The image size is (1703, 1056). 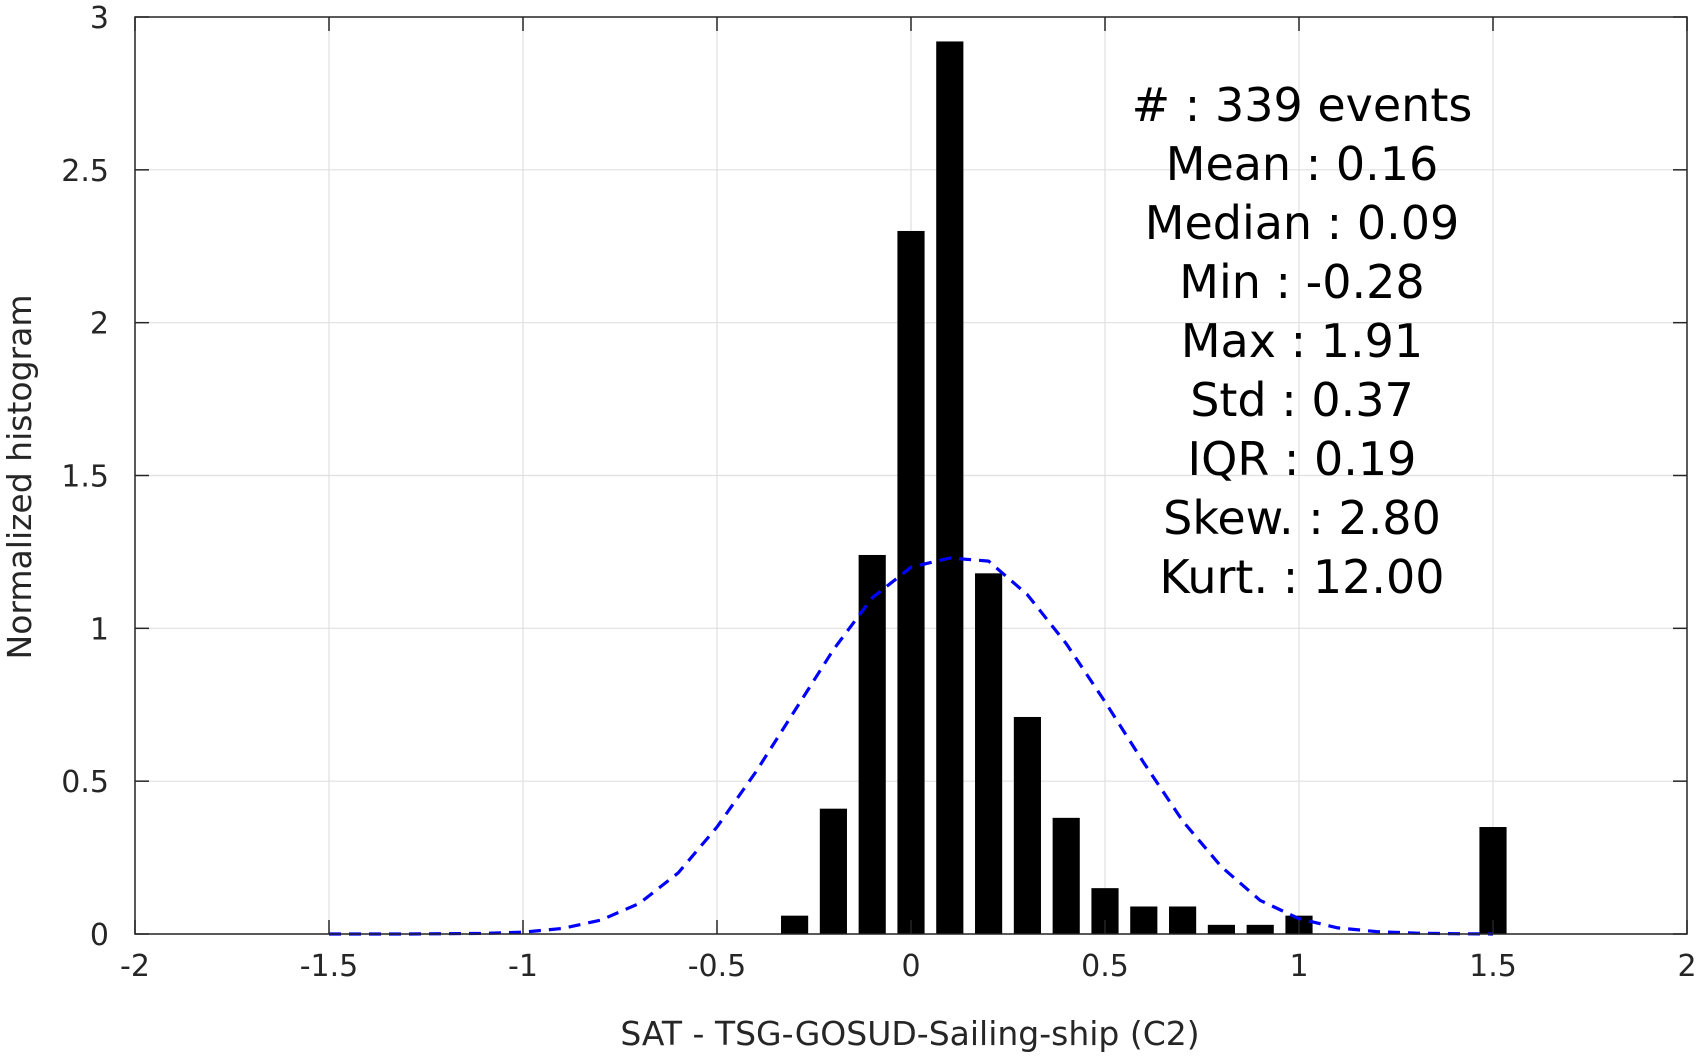 What do you see at coordinates (1105, 966) in the screenshot?
I see `x-tick-label: 0.5` at bounding box center [1105, 966].